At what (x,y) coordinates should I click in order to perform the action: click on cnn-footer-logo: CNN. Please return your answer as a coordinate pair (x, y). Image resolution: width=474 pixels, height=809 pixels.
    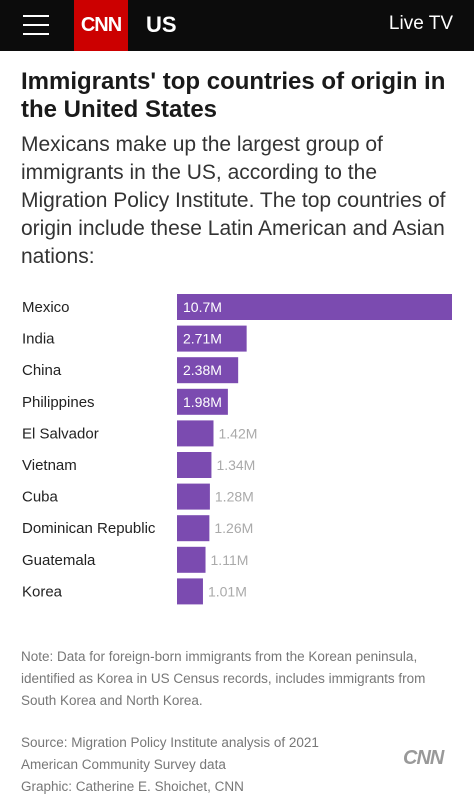
    Looking at the image, I should click on (423, 758).